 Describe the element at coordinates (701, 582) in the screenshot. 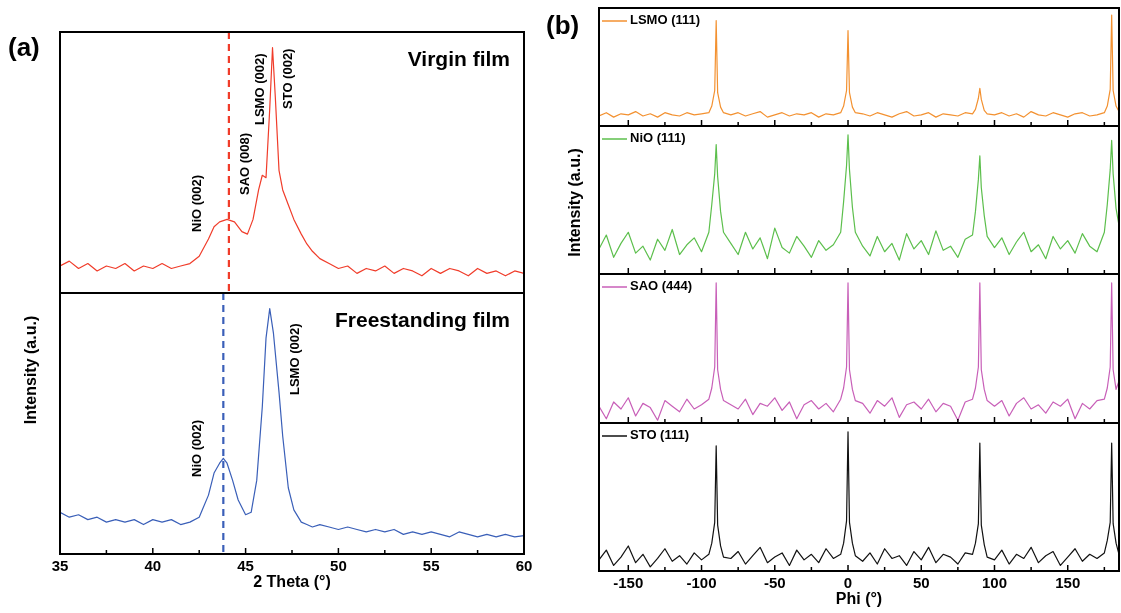

I see `x-tick-label: -100` at that location.